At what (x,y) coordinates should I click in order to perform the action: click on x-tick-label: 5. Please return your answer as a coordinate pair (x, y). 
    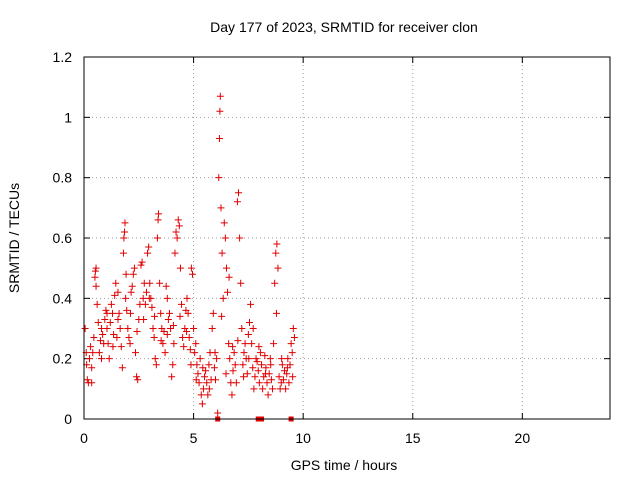
    Looking at the image, I should click on (194, 438).